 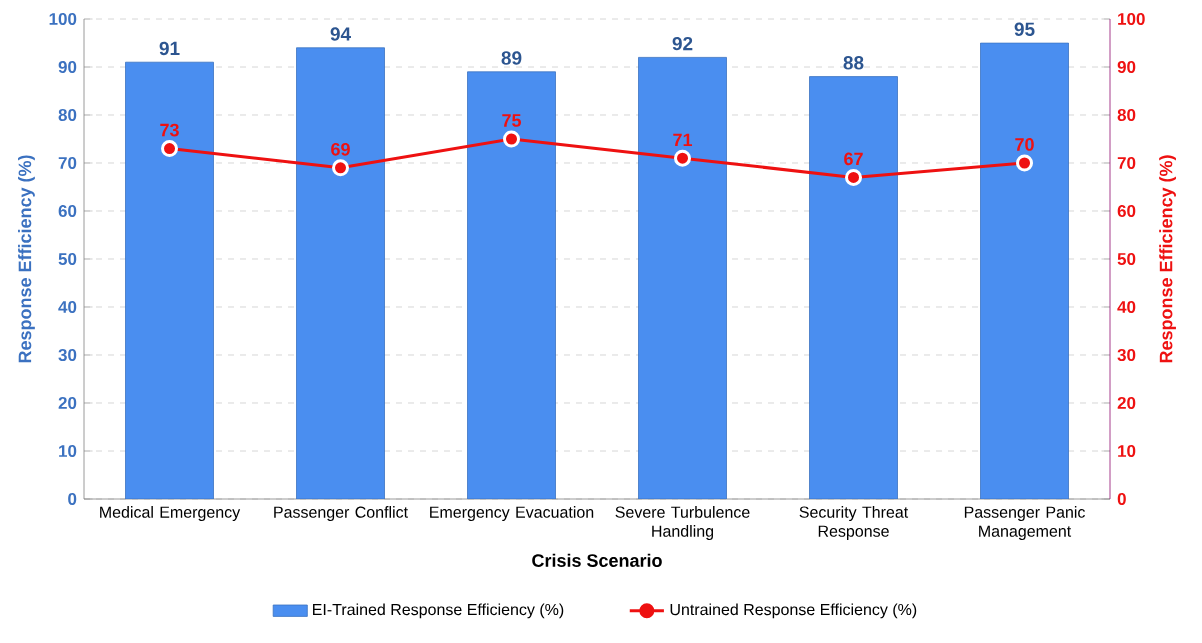 What do you see at coordinates (1126, 259) in the screenshot?
I see `y2-tick-label: 50` at bounding box center [1126, 259].